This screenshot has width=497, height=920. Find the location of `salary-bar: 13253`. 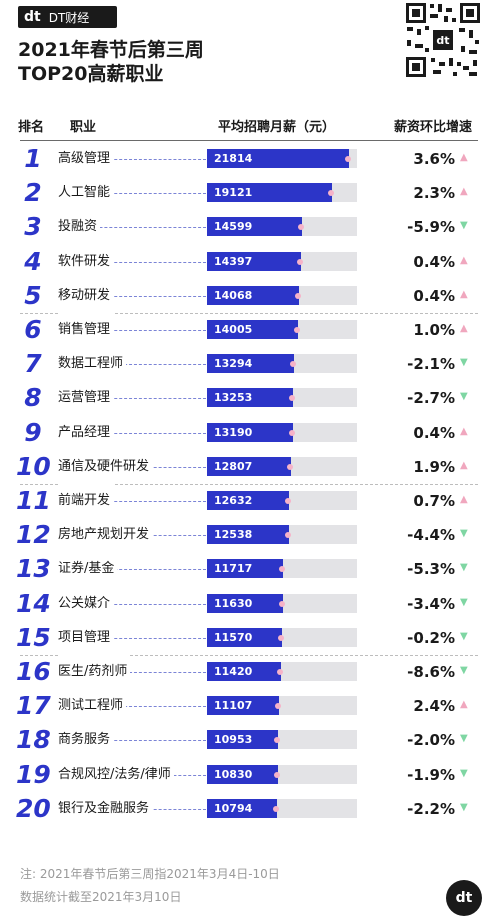

salary-bar: 13253 is located at coordinates (250, 398).